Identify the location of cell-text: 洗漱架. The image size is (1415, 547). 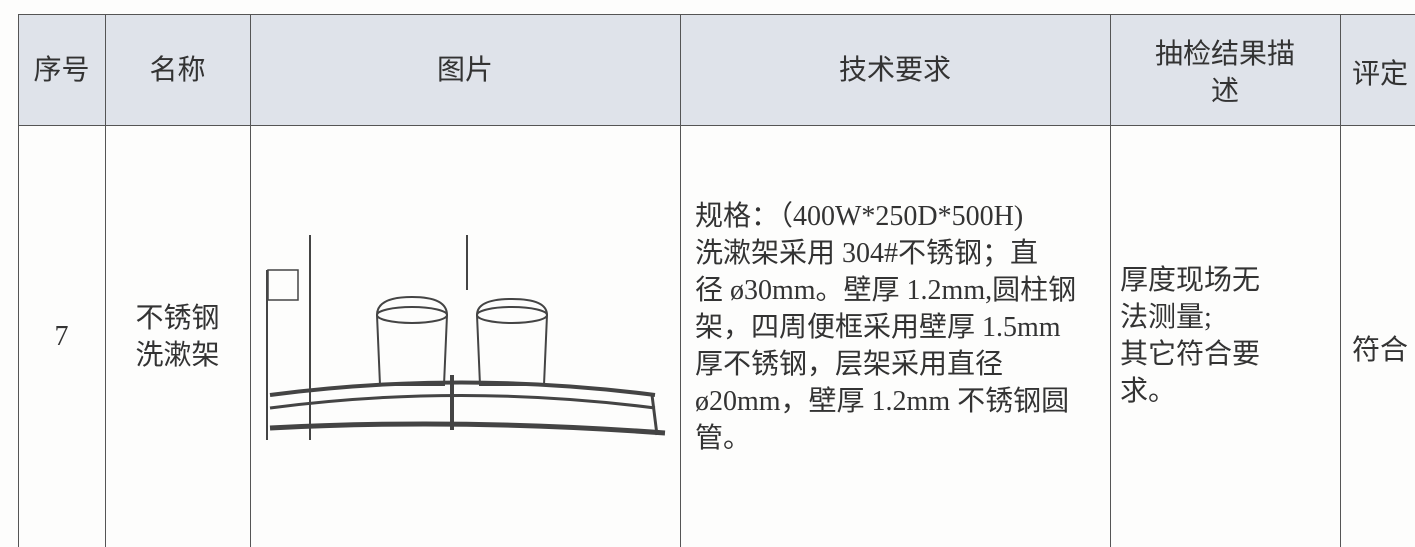
(177, 355).